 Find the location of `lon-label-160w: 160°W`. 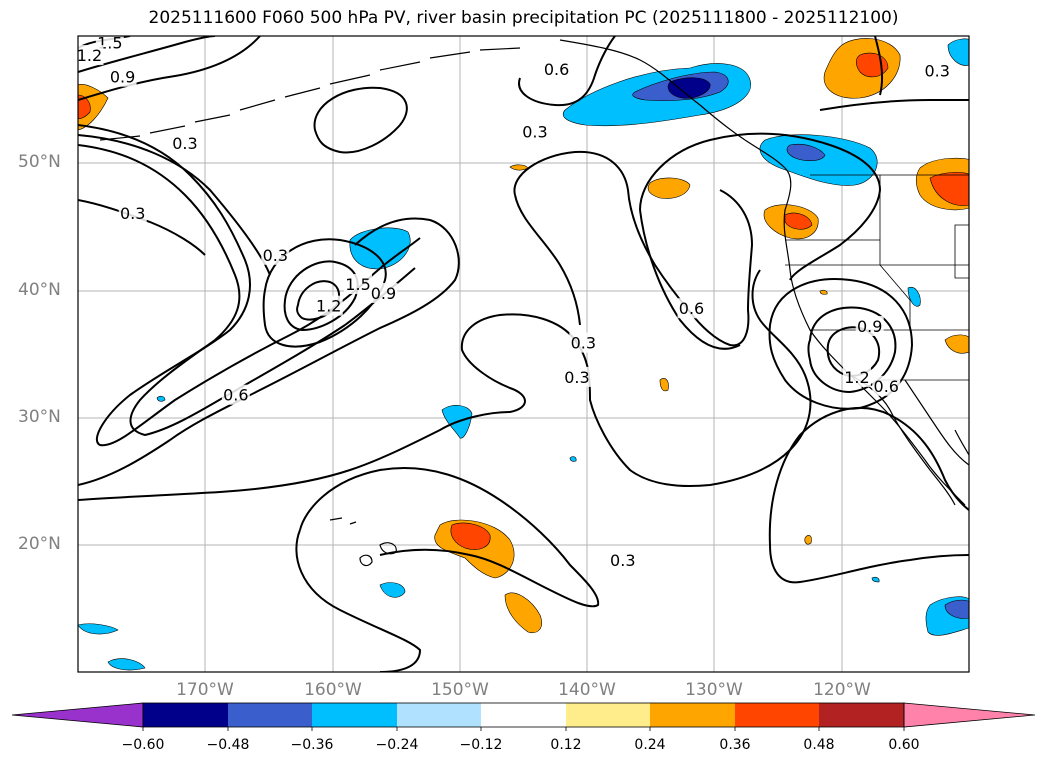

lon-label-160w: 160°W is located at coordinates (333, 690).